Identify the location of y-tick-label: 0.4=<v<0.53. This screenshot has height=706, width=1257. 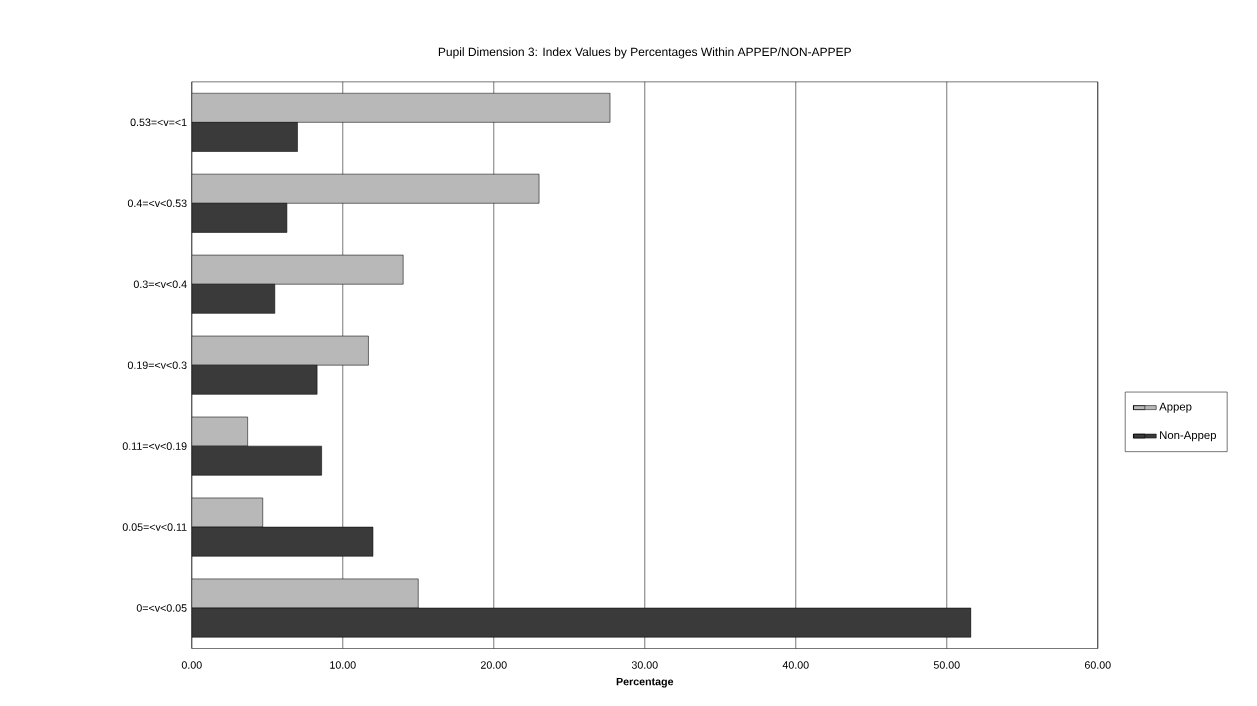
(157, 203).